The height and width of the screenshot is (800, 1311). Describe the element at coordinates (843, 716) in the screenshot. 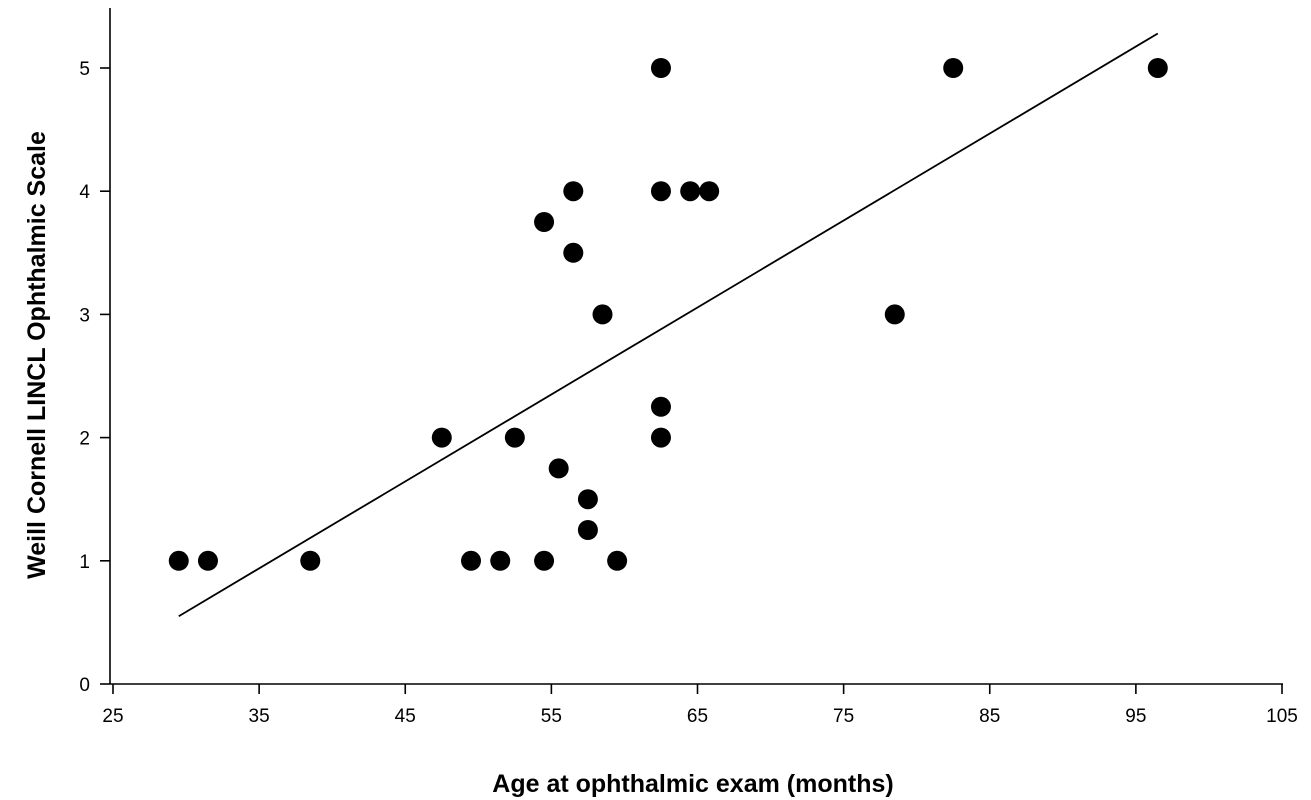

I see `x-tick-label: 75` at that location.